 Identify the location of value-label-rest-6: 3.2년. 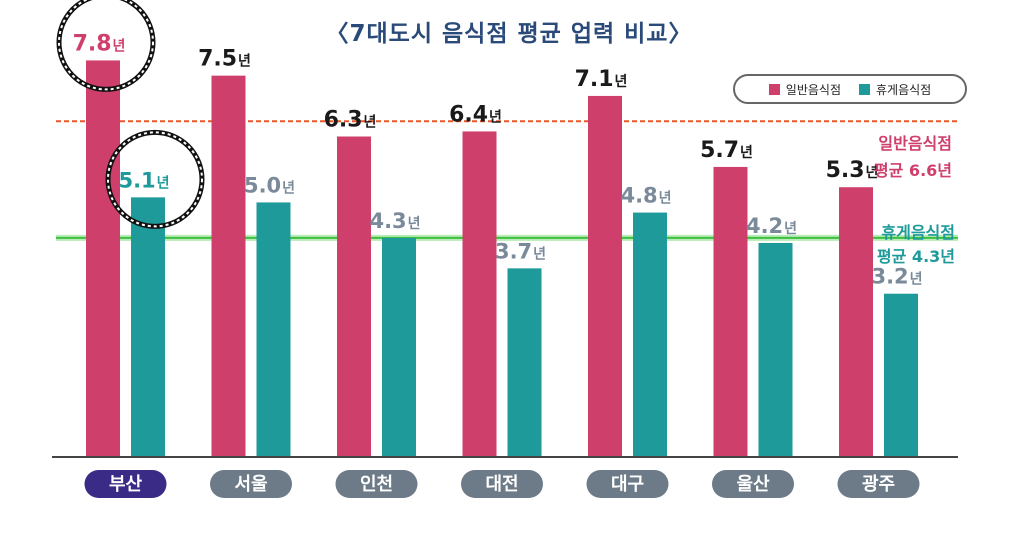
(896, 277).